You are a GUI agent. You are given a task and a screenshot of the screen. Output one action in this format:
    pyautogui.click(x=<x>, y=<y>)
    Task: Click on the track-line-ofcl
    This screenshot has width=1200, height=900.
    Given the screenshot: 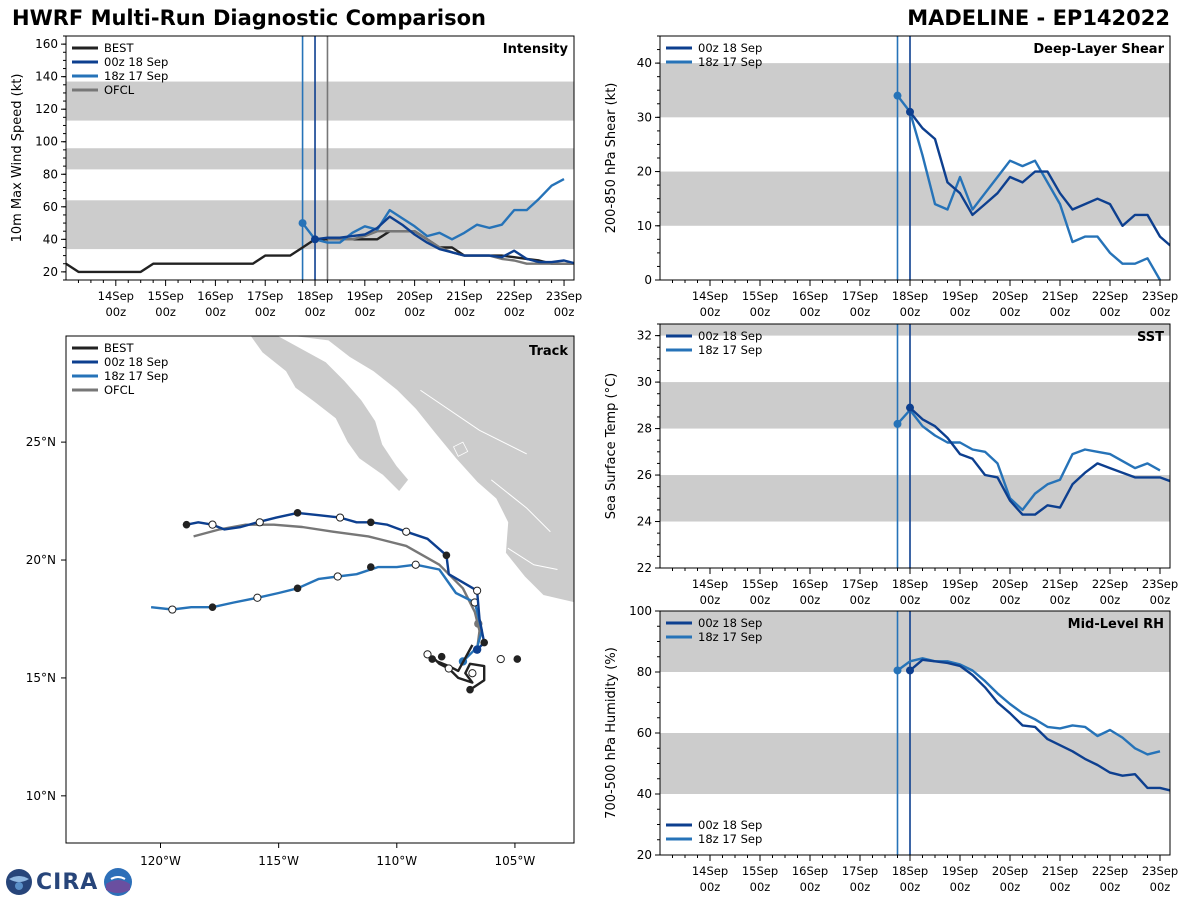 What is the action you would take?
    pyautogui.click(x=337, y=586)
    